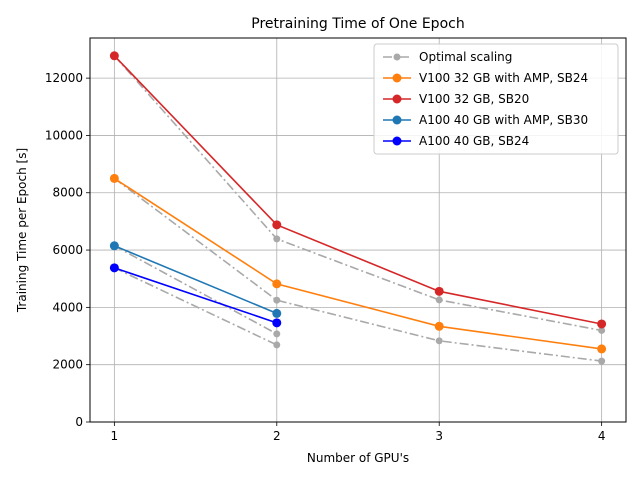  I want to click on y-tick-label: 10000, so click(64, 135).